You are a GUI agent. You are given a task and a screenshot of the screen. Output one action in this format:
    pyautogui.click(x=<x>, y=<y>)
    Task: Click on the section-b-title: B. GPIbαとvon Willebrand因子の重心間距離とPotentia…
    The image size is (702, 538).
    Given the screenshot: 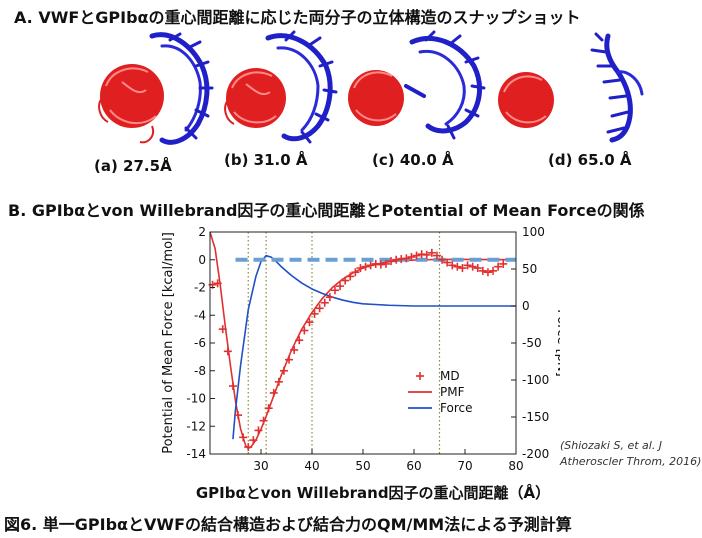 What is the action you would take?
    pyautogui.click(x=326, y=210)
    